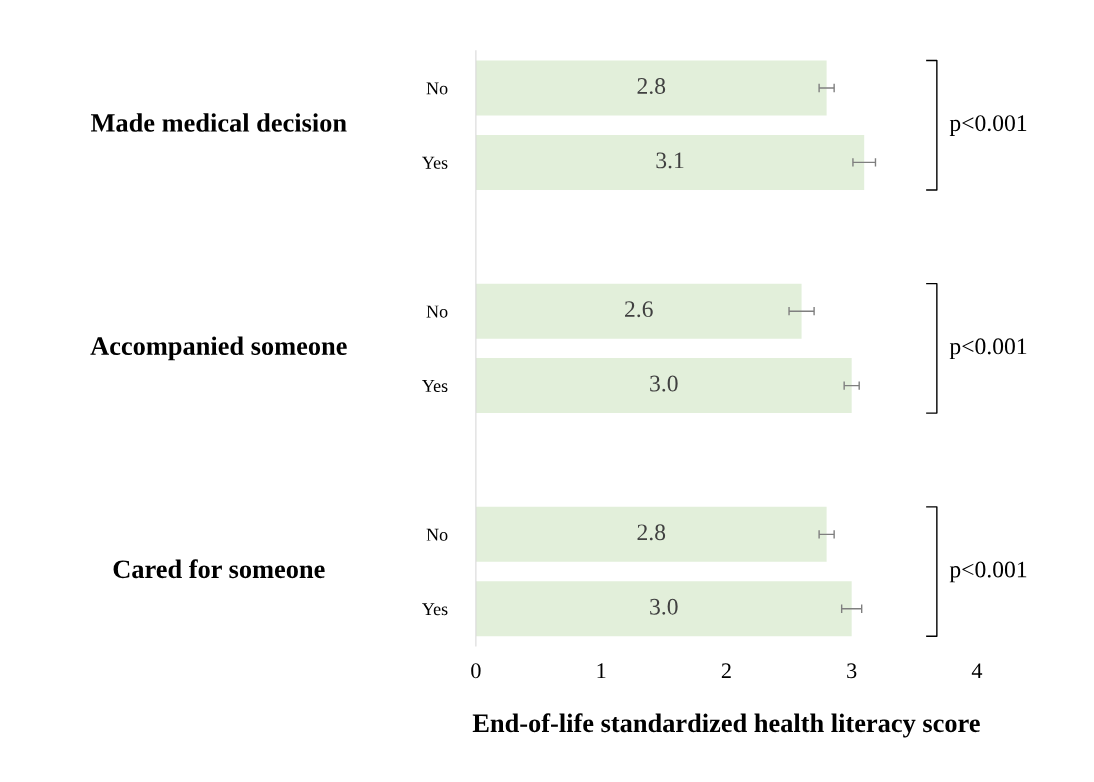 This screenshot has width=1094, height=782. I want to click on data-label: 3.1, so click(670, 160).